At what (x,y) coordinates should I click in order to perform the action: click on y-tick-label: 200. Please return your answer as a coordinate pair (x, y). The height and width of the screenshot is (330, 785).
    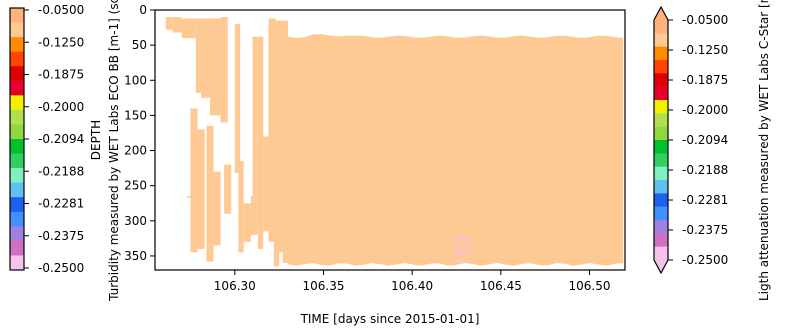
    Looking at the image, I should click on (135, 151).